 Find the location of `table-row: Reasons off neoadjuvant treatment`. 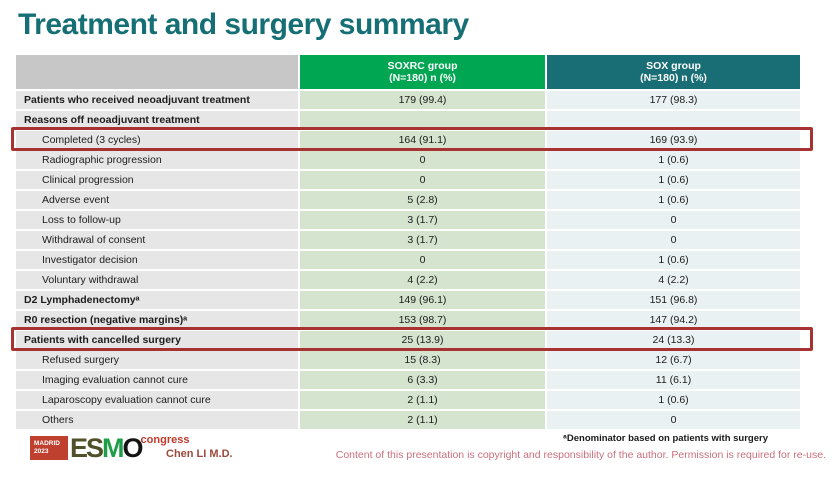

table-row: Reasons off neoadjuvant treatment is located at coordinates (410, 120).